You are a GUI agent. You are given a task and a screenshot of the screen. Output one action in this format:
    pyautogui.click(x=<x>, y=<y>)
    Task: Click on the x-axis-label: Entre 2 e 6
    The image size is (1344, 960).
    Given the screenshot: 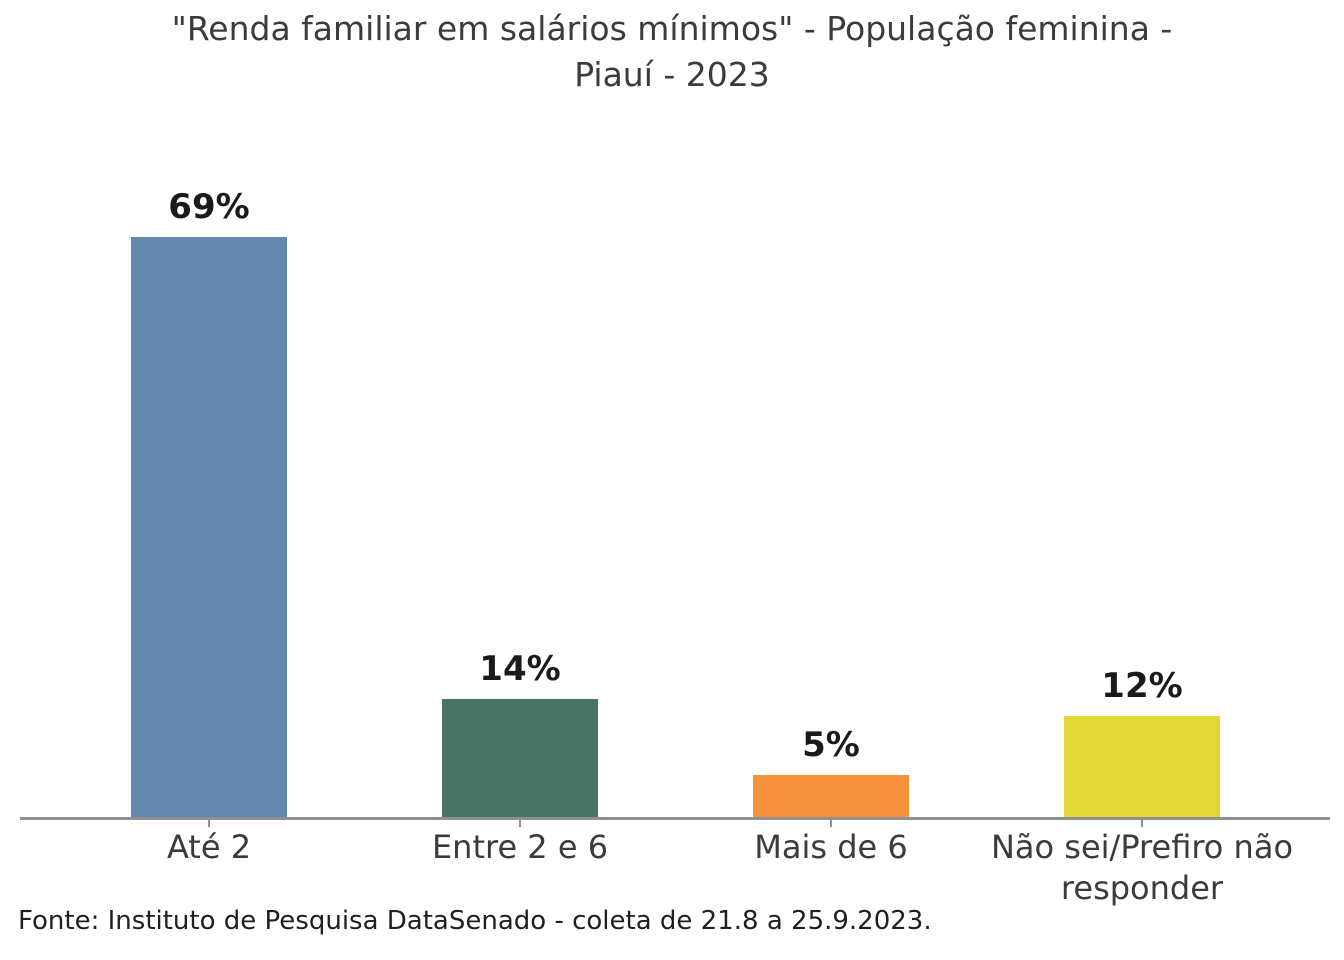 What is the action you would take?
    pyautogui.click(x=520, y=847)
    